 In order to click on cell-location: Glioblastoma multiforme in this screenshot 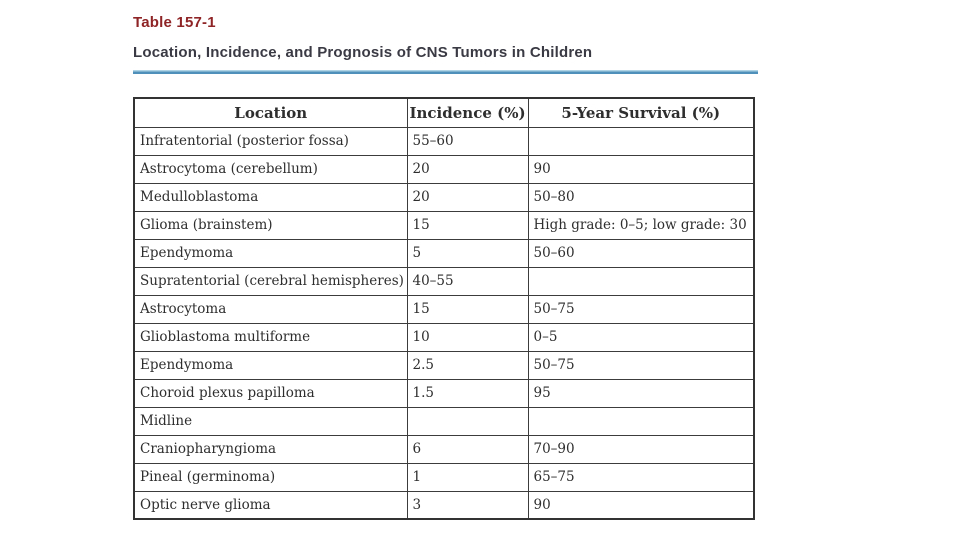, I will do `click(270, 337)`.